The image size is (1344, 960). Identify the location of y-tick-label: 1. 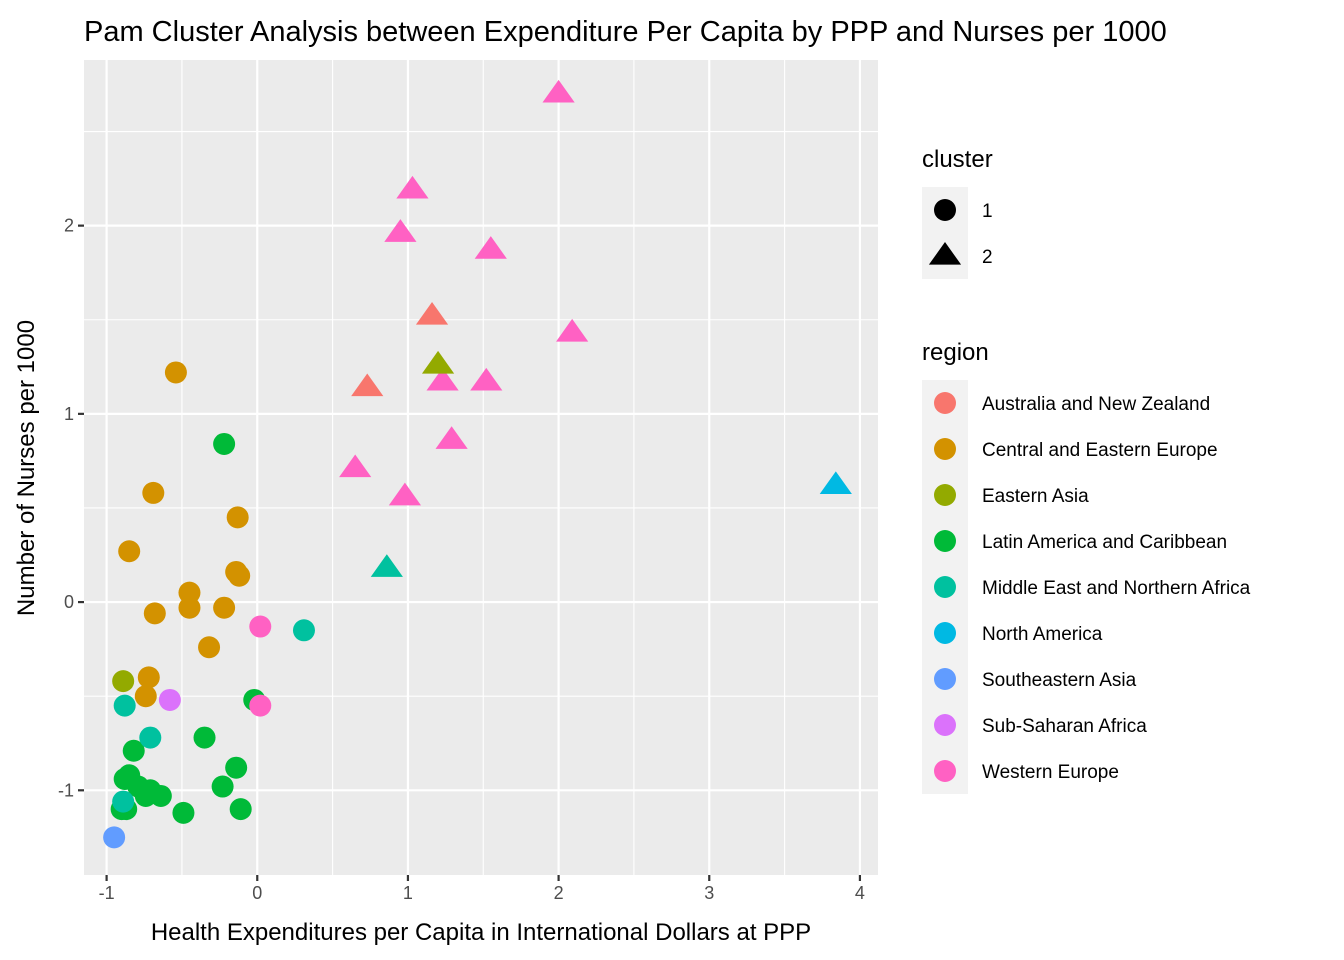
(69, 414).